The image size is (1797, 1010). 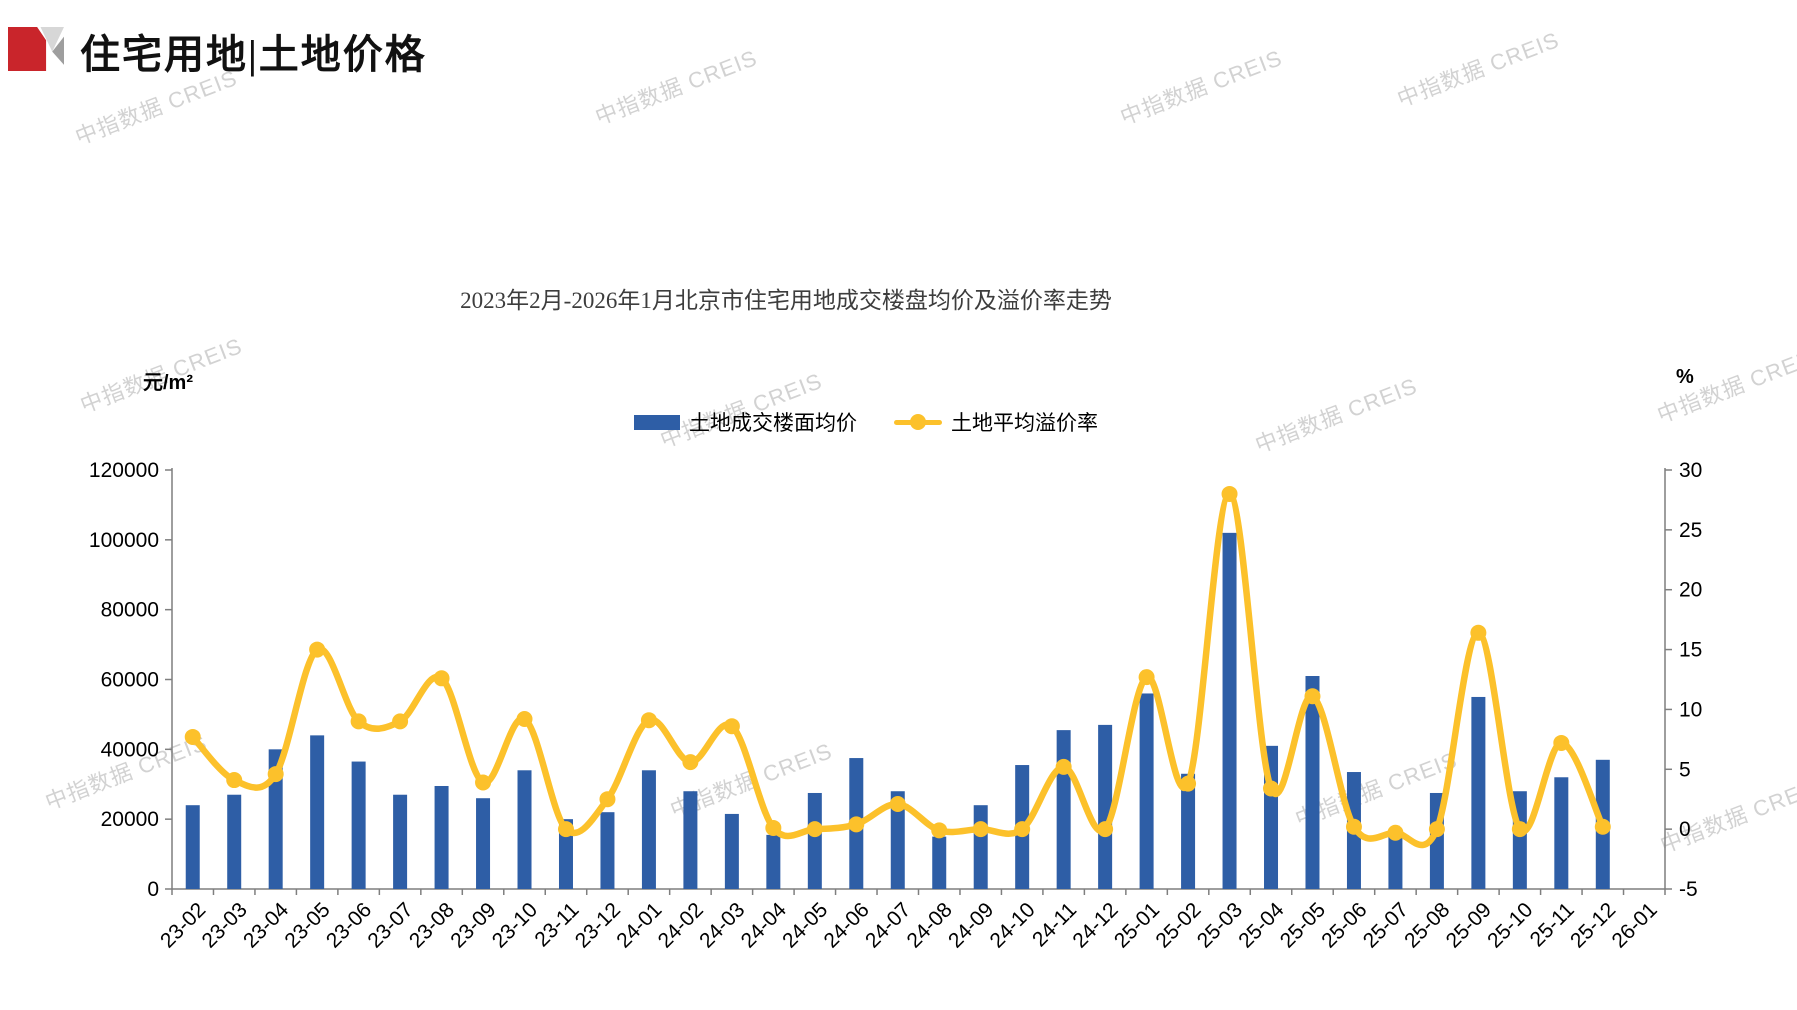 I want to click on legend-line-swatch, so click(x=918, y=422).